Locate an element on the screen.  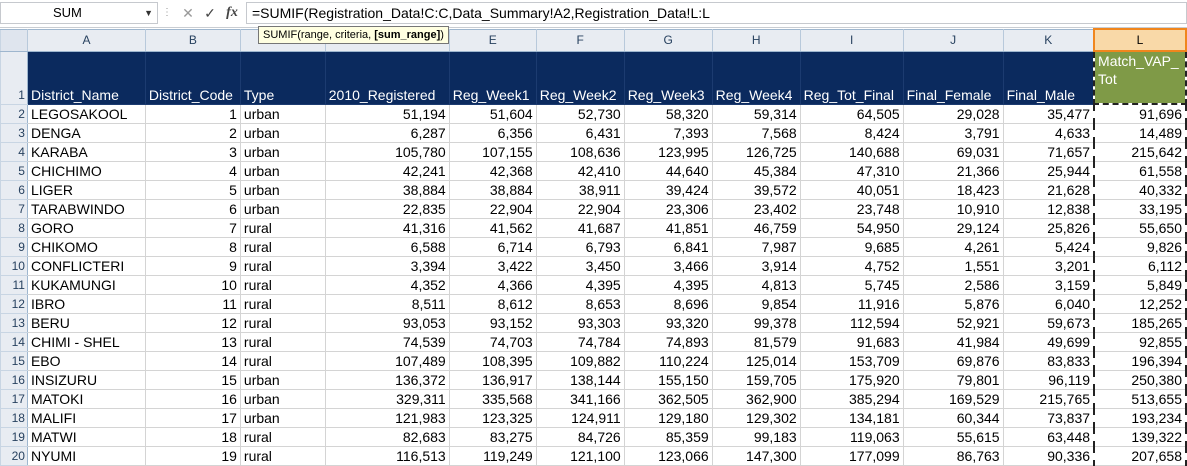
cell: 96,119 is located at coordinates (1048, 380).